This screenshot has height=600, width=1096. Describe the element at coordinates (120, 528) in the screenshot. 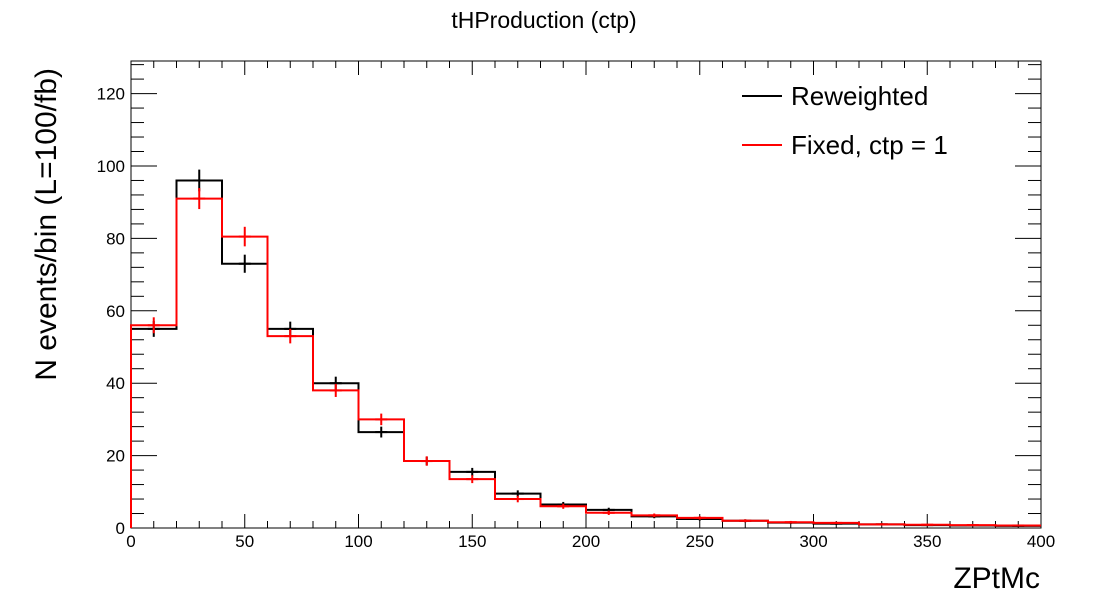

I see `y-tick-label: 0` at that location.